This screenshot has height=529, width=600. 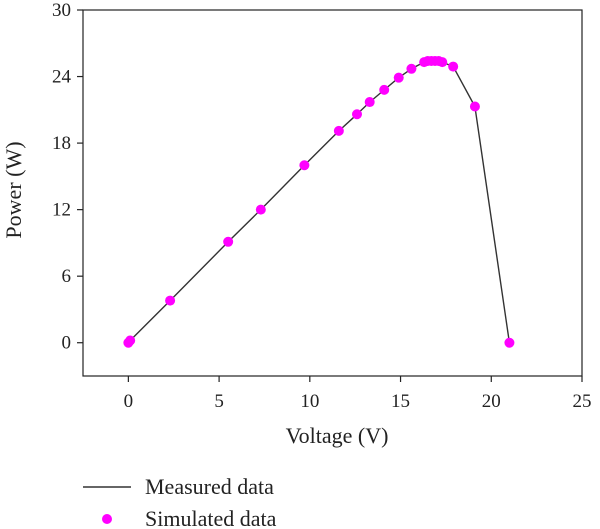 What do you see at coordinates (219, 401) in the screenshot?
I see `x-tick-label: 5` at bounding box center [219, 401].